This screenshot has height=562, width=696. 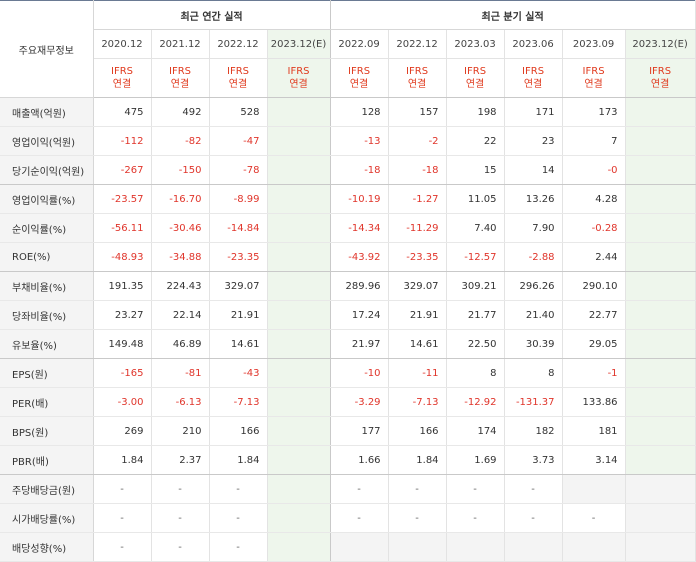 I want to click on row-label: PER(배), so click(x=47, y=402).